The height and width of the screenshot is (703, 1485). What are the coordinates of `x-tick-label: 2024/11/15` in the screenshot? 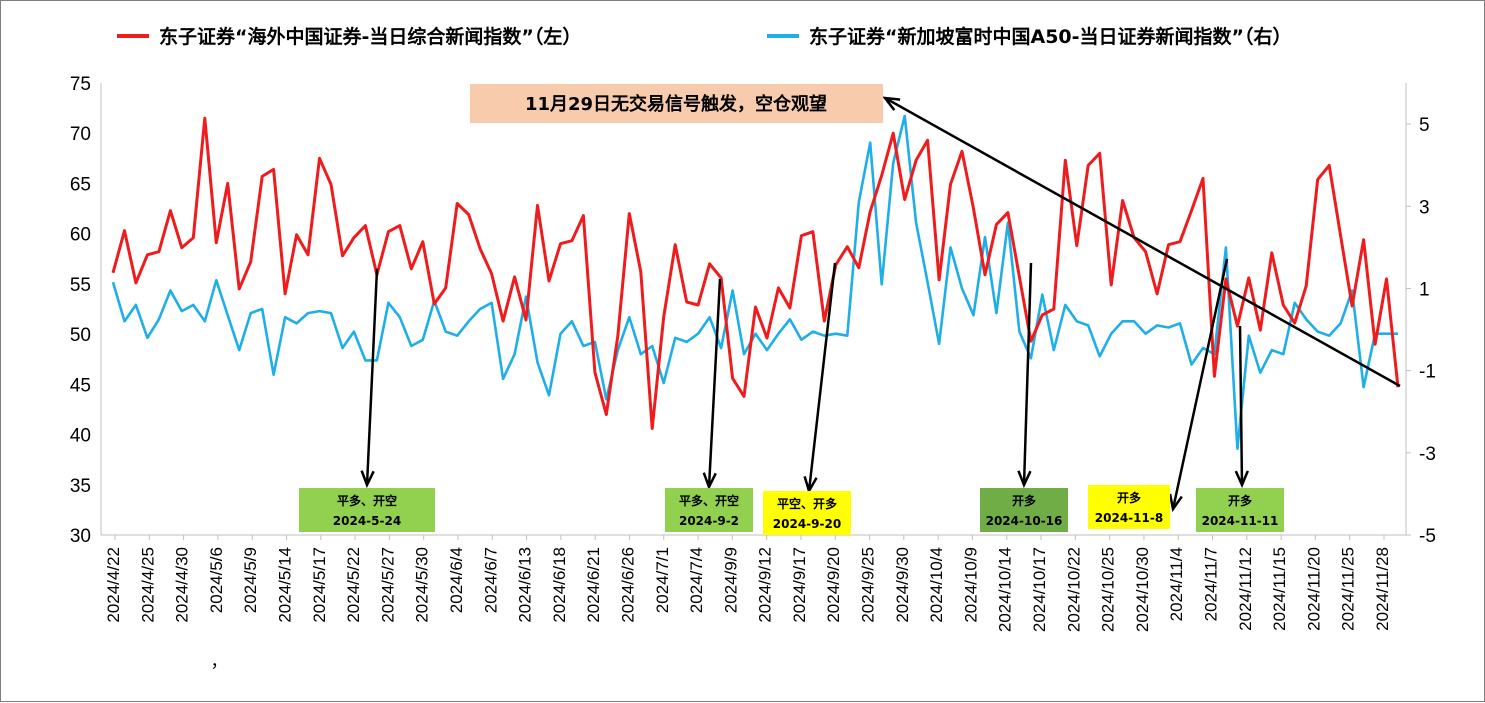 It's located at (1279, 589).